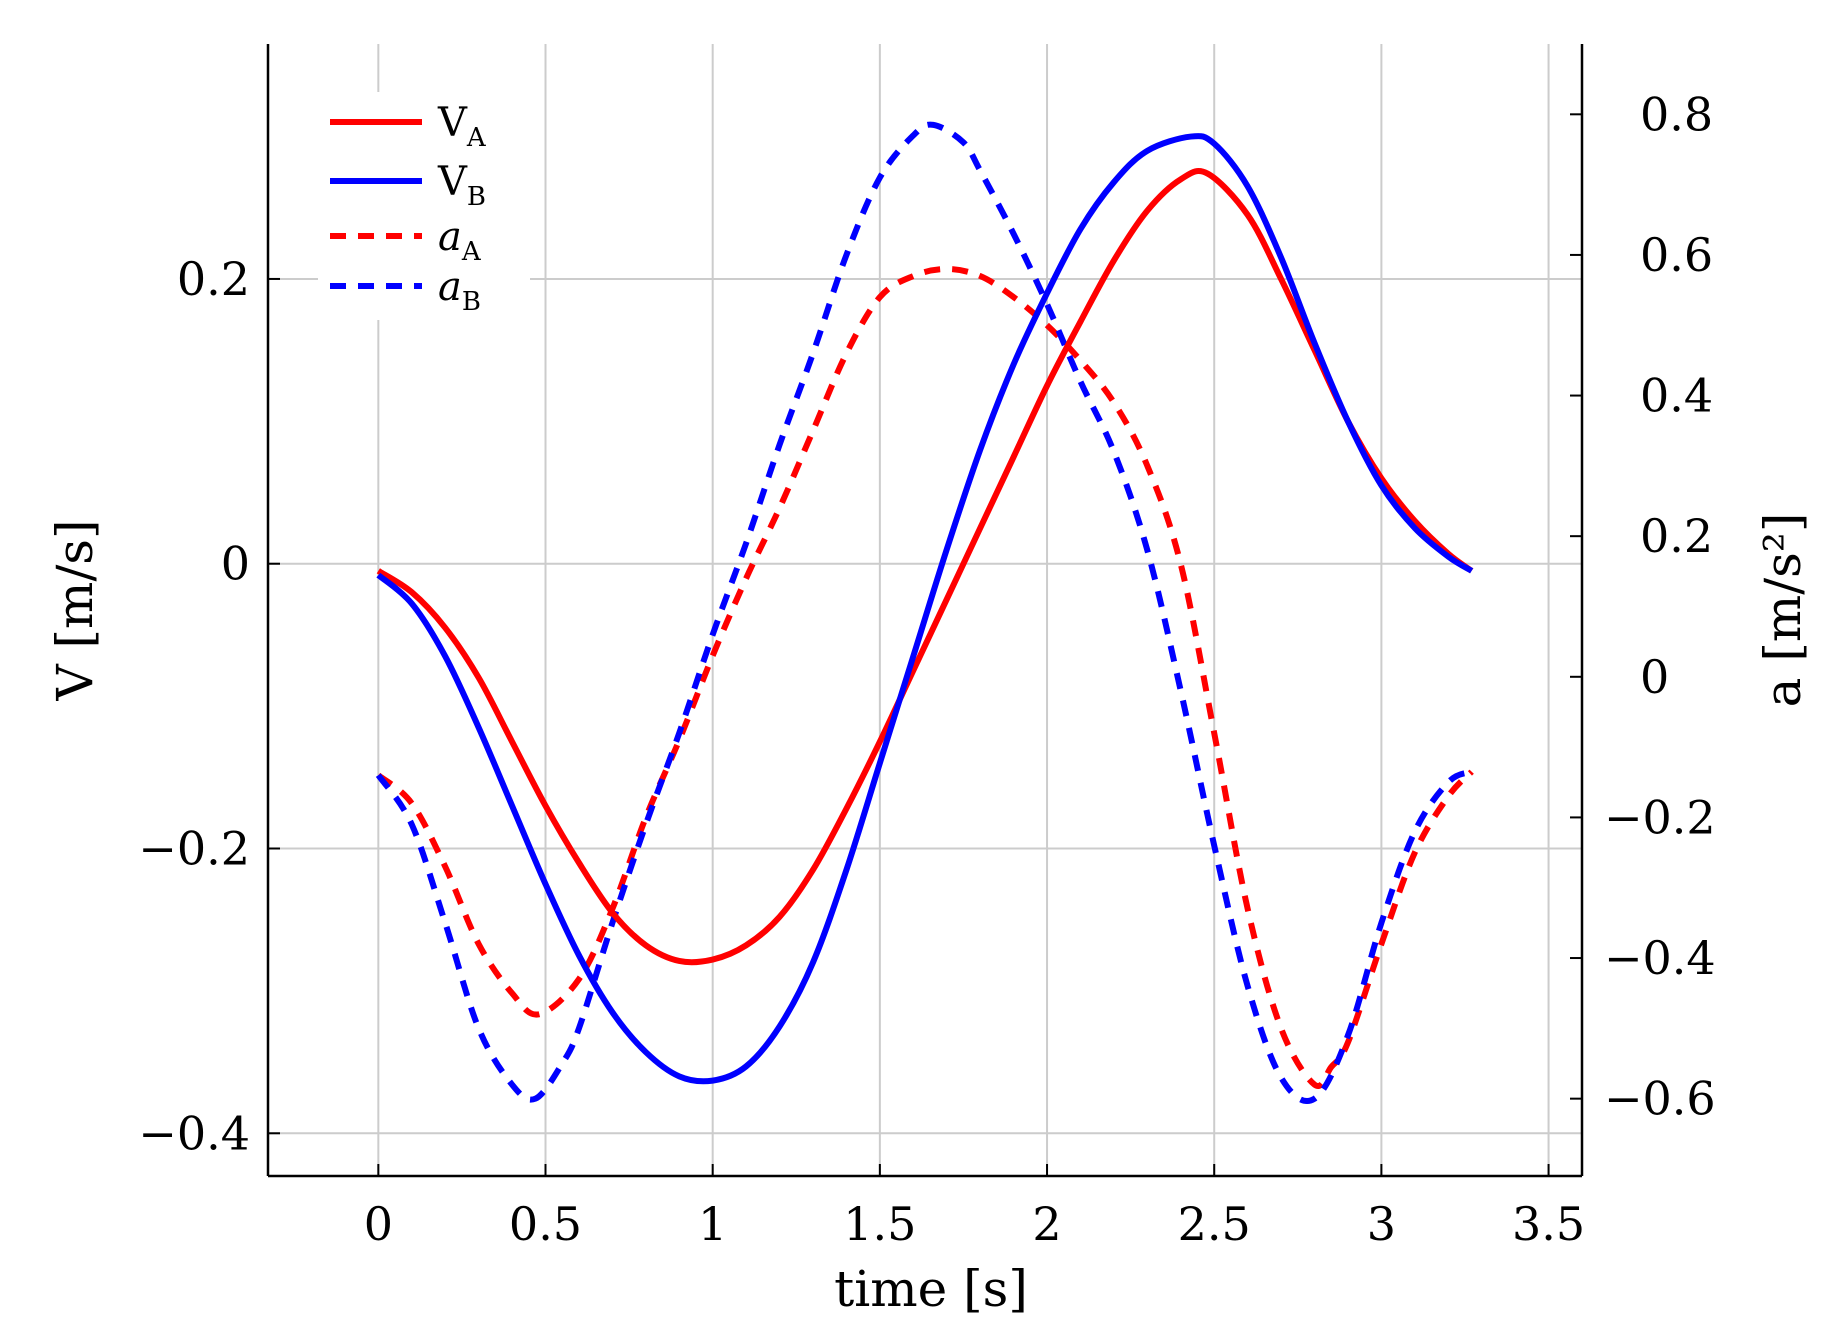 The width and height of the screenshot is (1833, 1340). What do you see at coordinates (194, 849) in the screenshot?
I see `y-left-tick-label: −0.2` at bounding box center [194, 849].